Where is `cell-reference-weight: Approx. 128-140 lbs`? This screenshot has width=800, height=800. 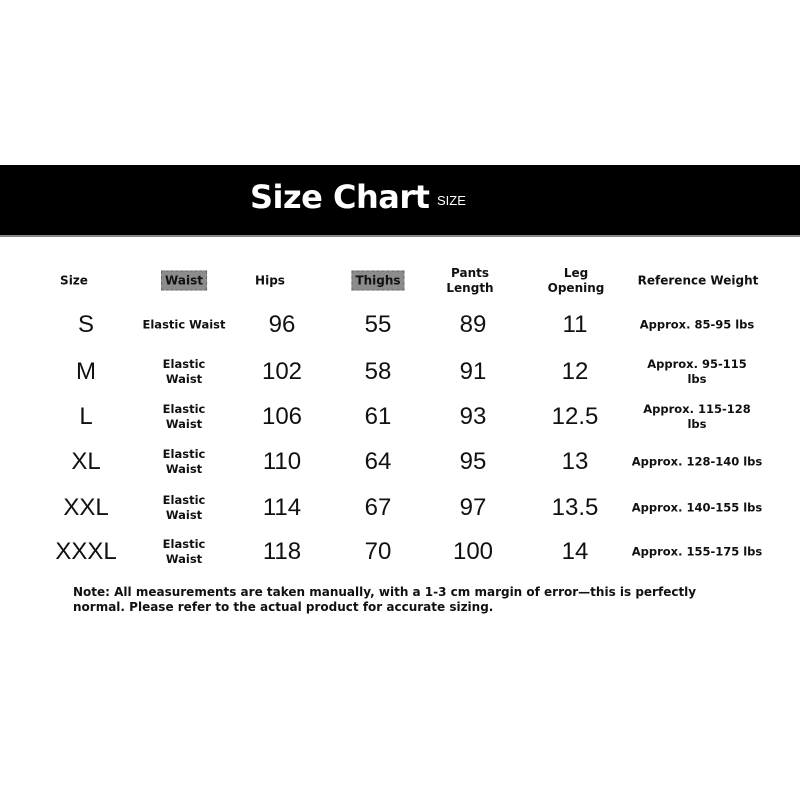
cell-reference-weight: Approx. 128-140 lbs is located at coordinates (697, 461).